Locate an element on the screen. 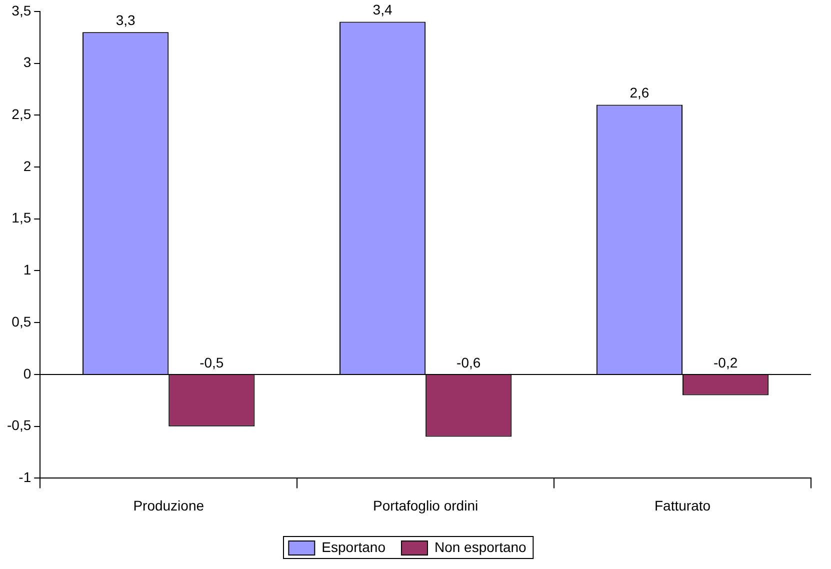 The height and width of the screenshot is (569, 831). x-tick-label: Produzione is located at coordinates (168, 505).